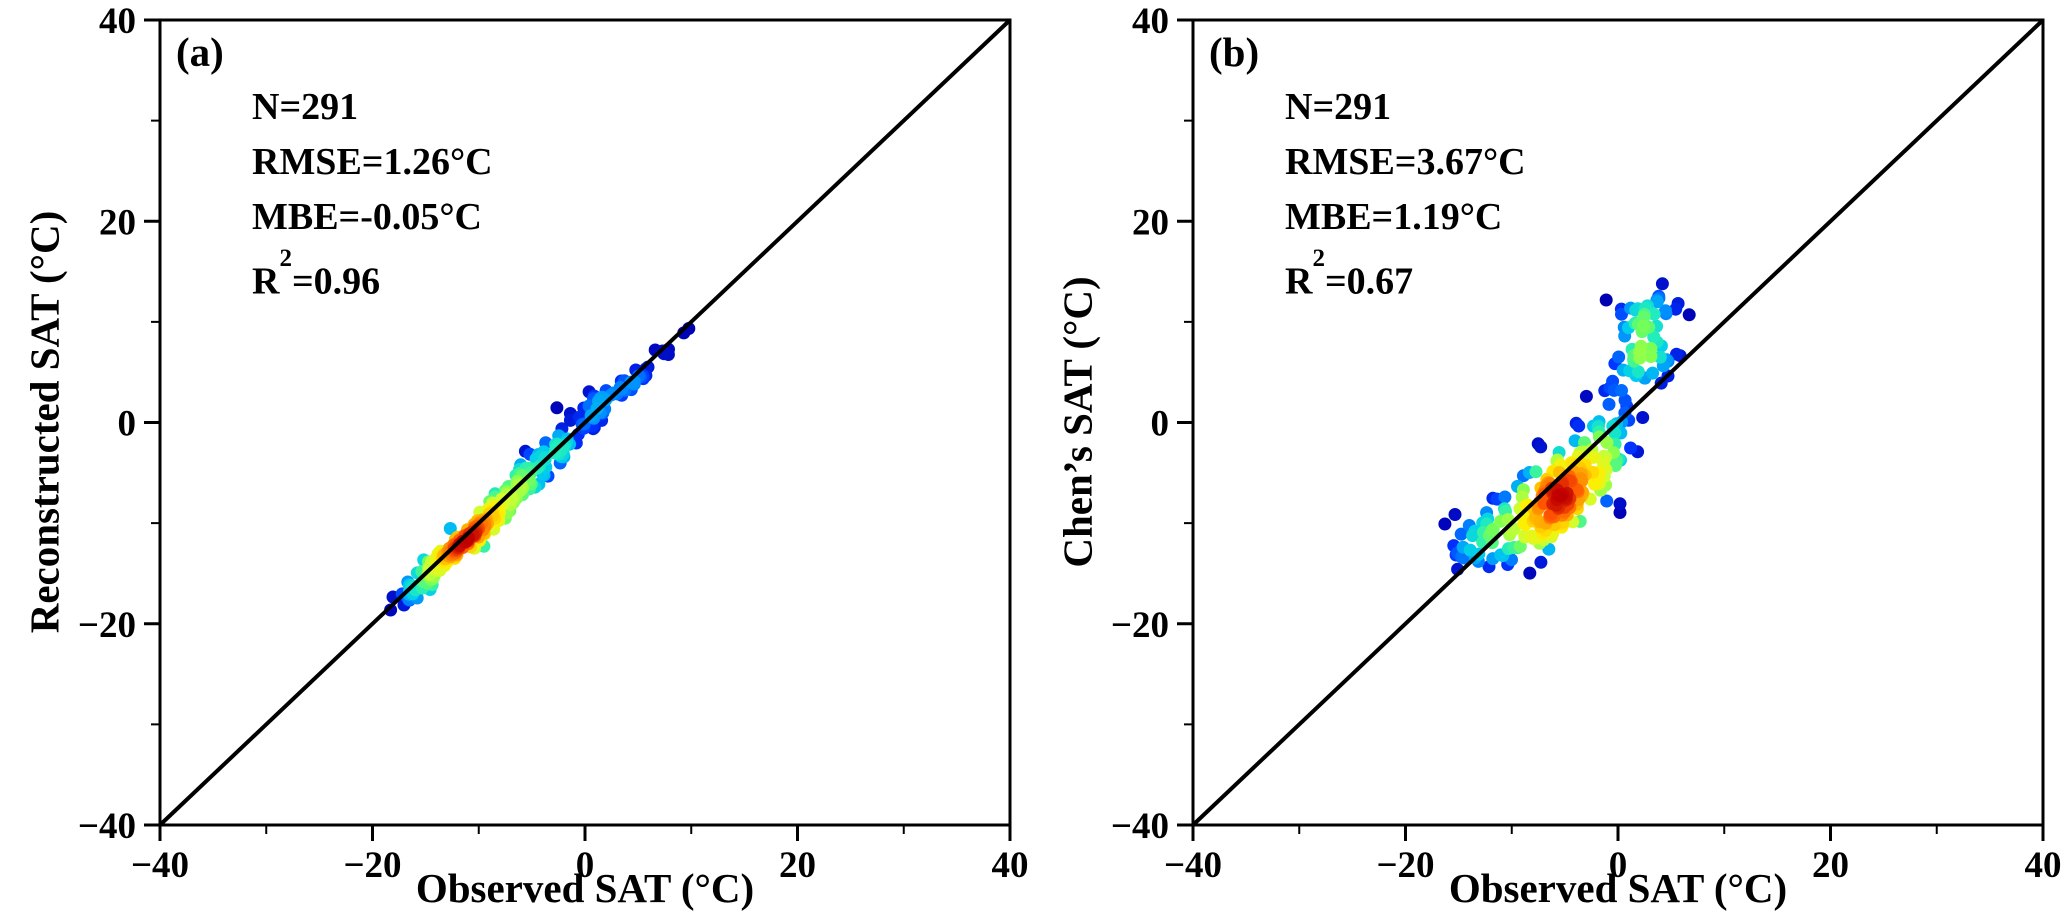 This screenshot has height=913, width=2067. I want to click on x-axis-label-b: Observed SAT (°C), so click(1618, 888).